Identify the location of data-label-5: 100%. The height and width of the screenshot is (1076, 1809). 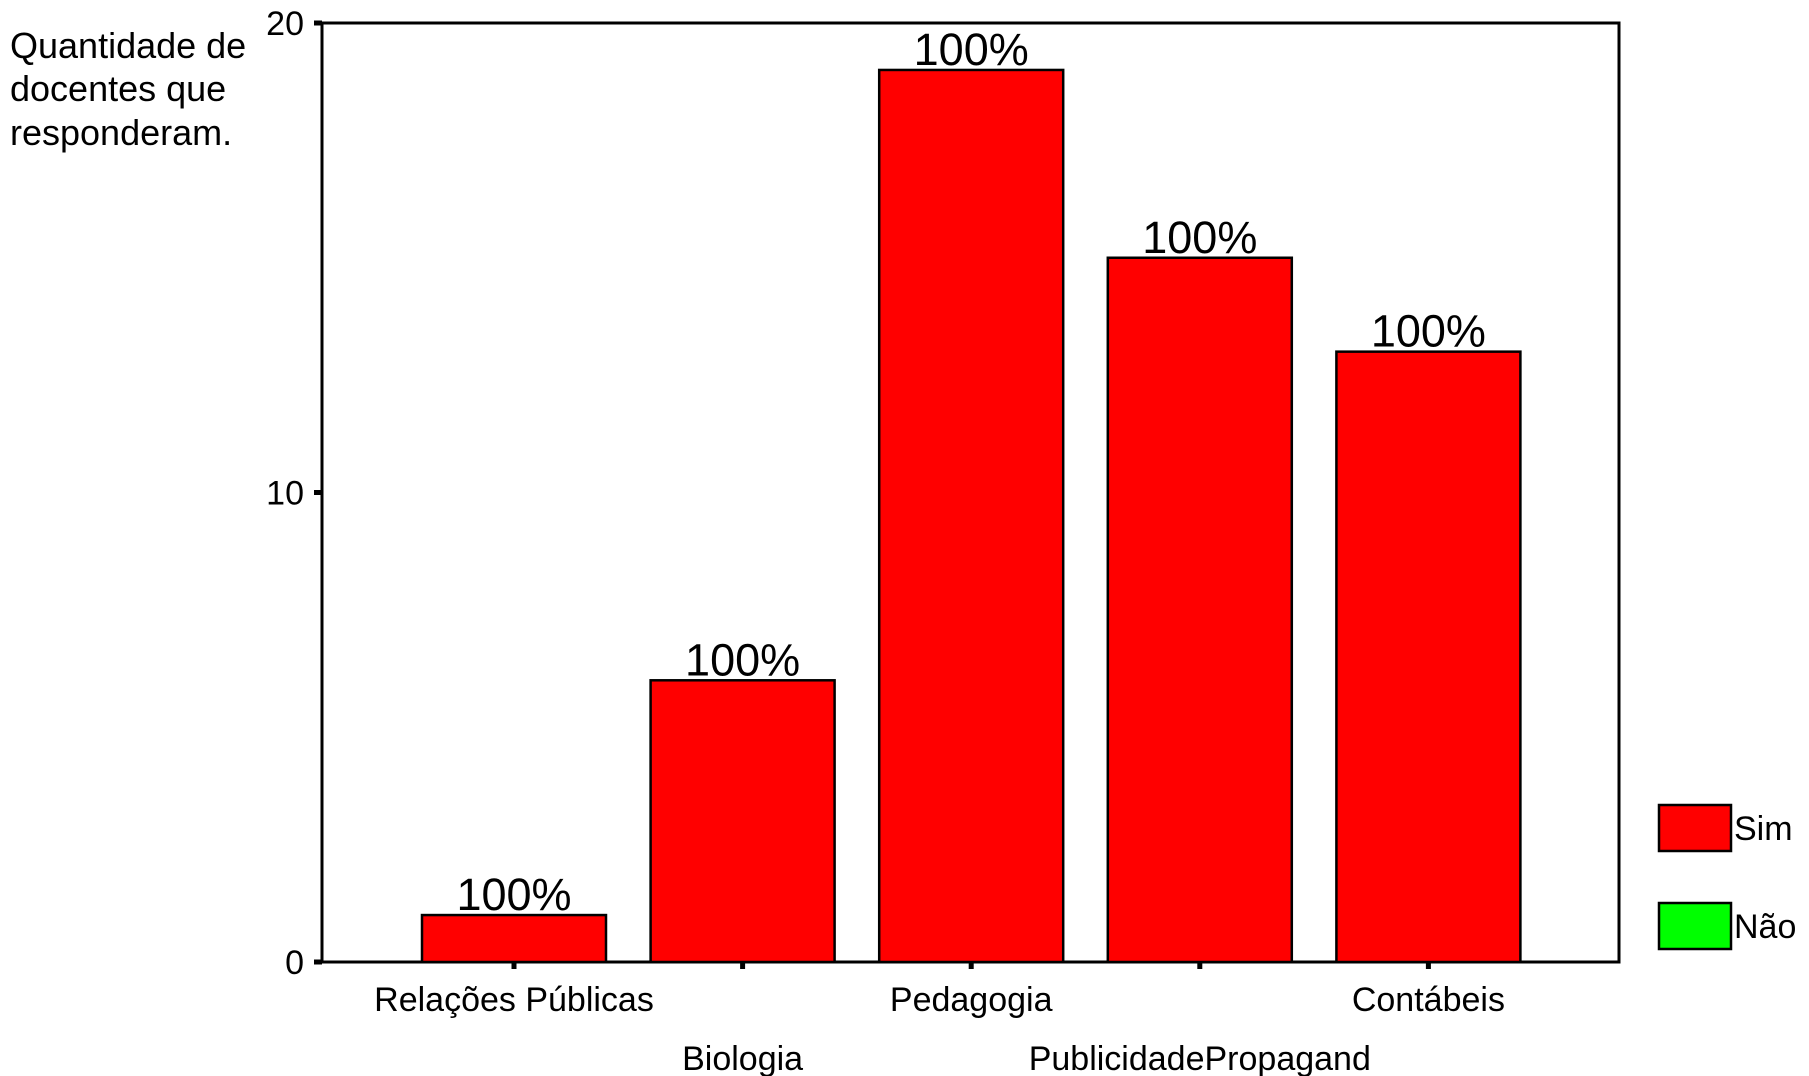
(1428, 331).